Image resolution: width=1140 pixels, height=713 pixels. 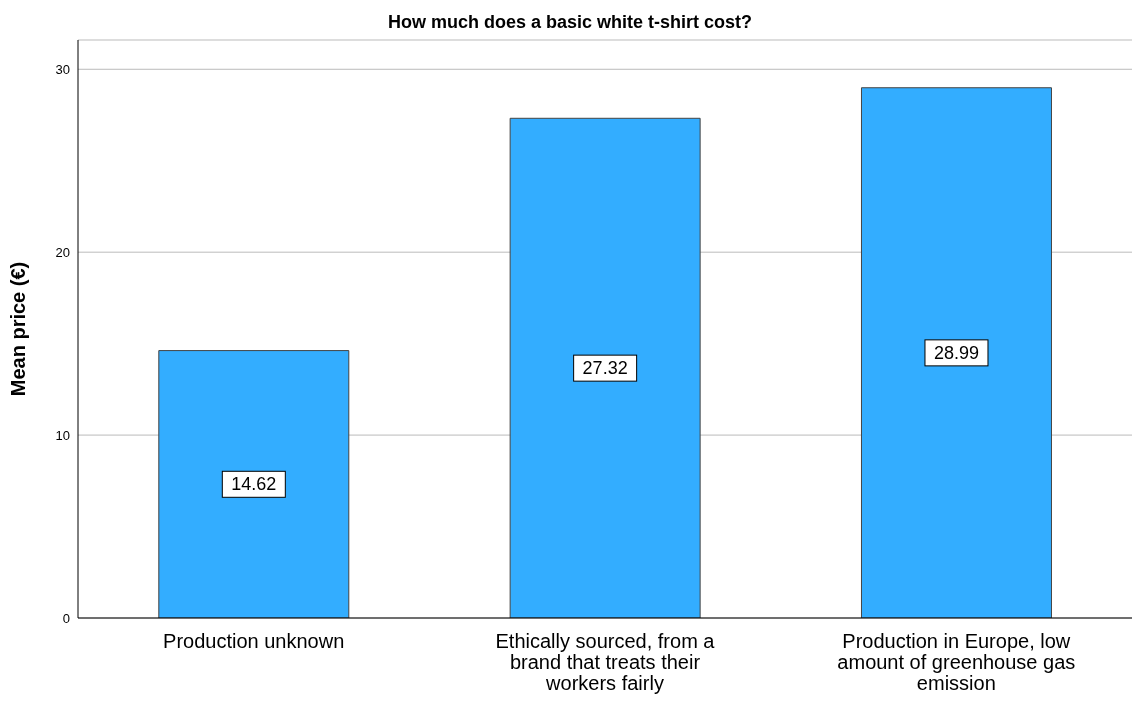 I want to click on y-tick-label: 0, so click(x=66, y=618).